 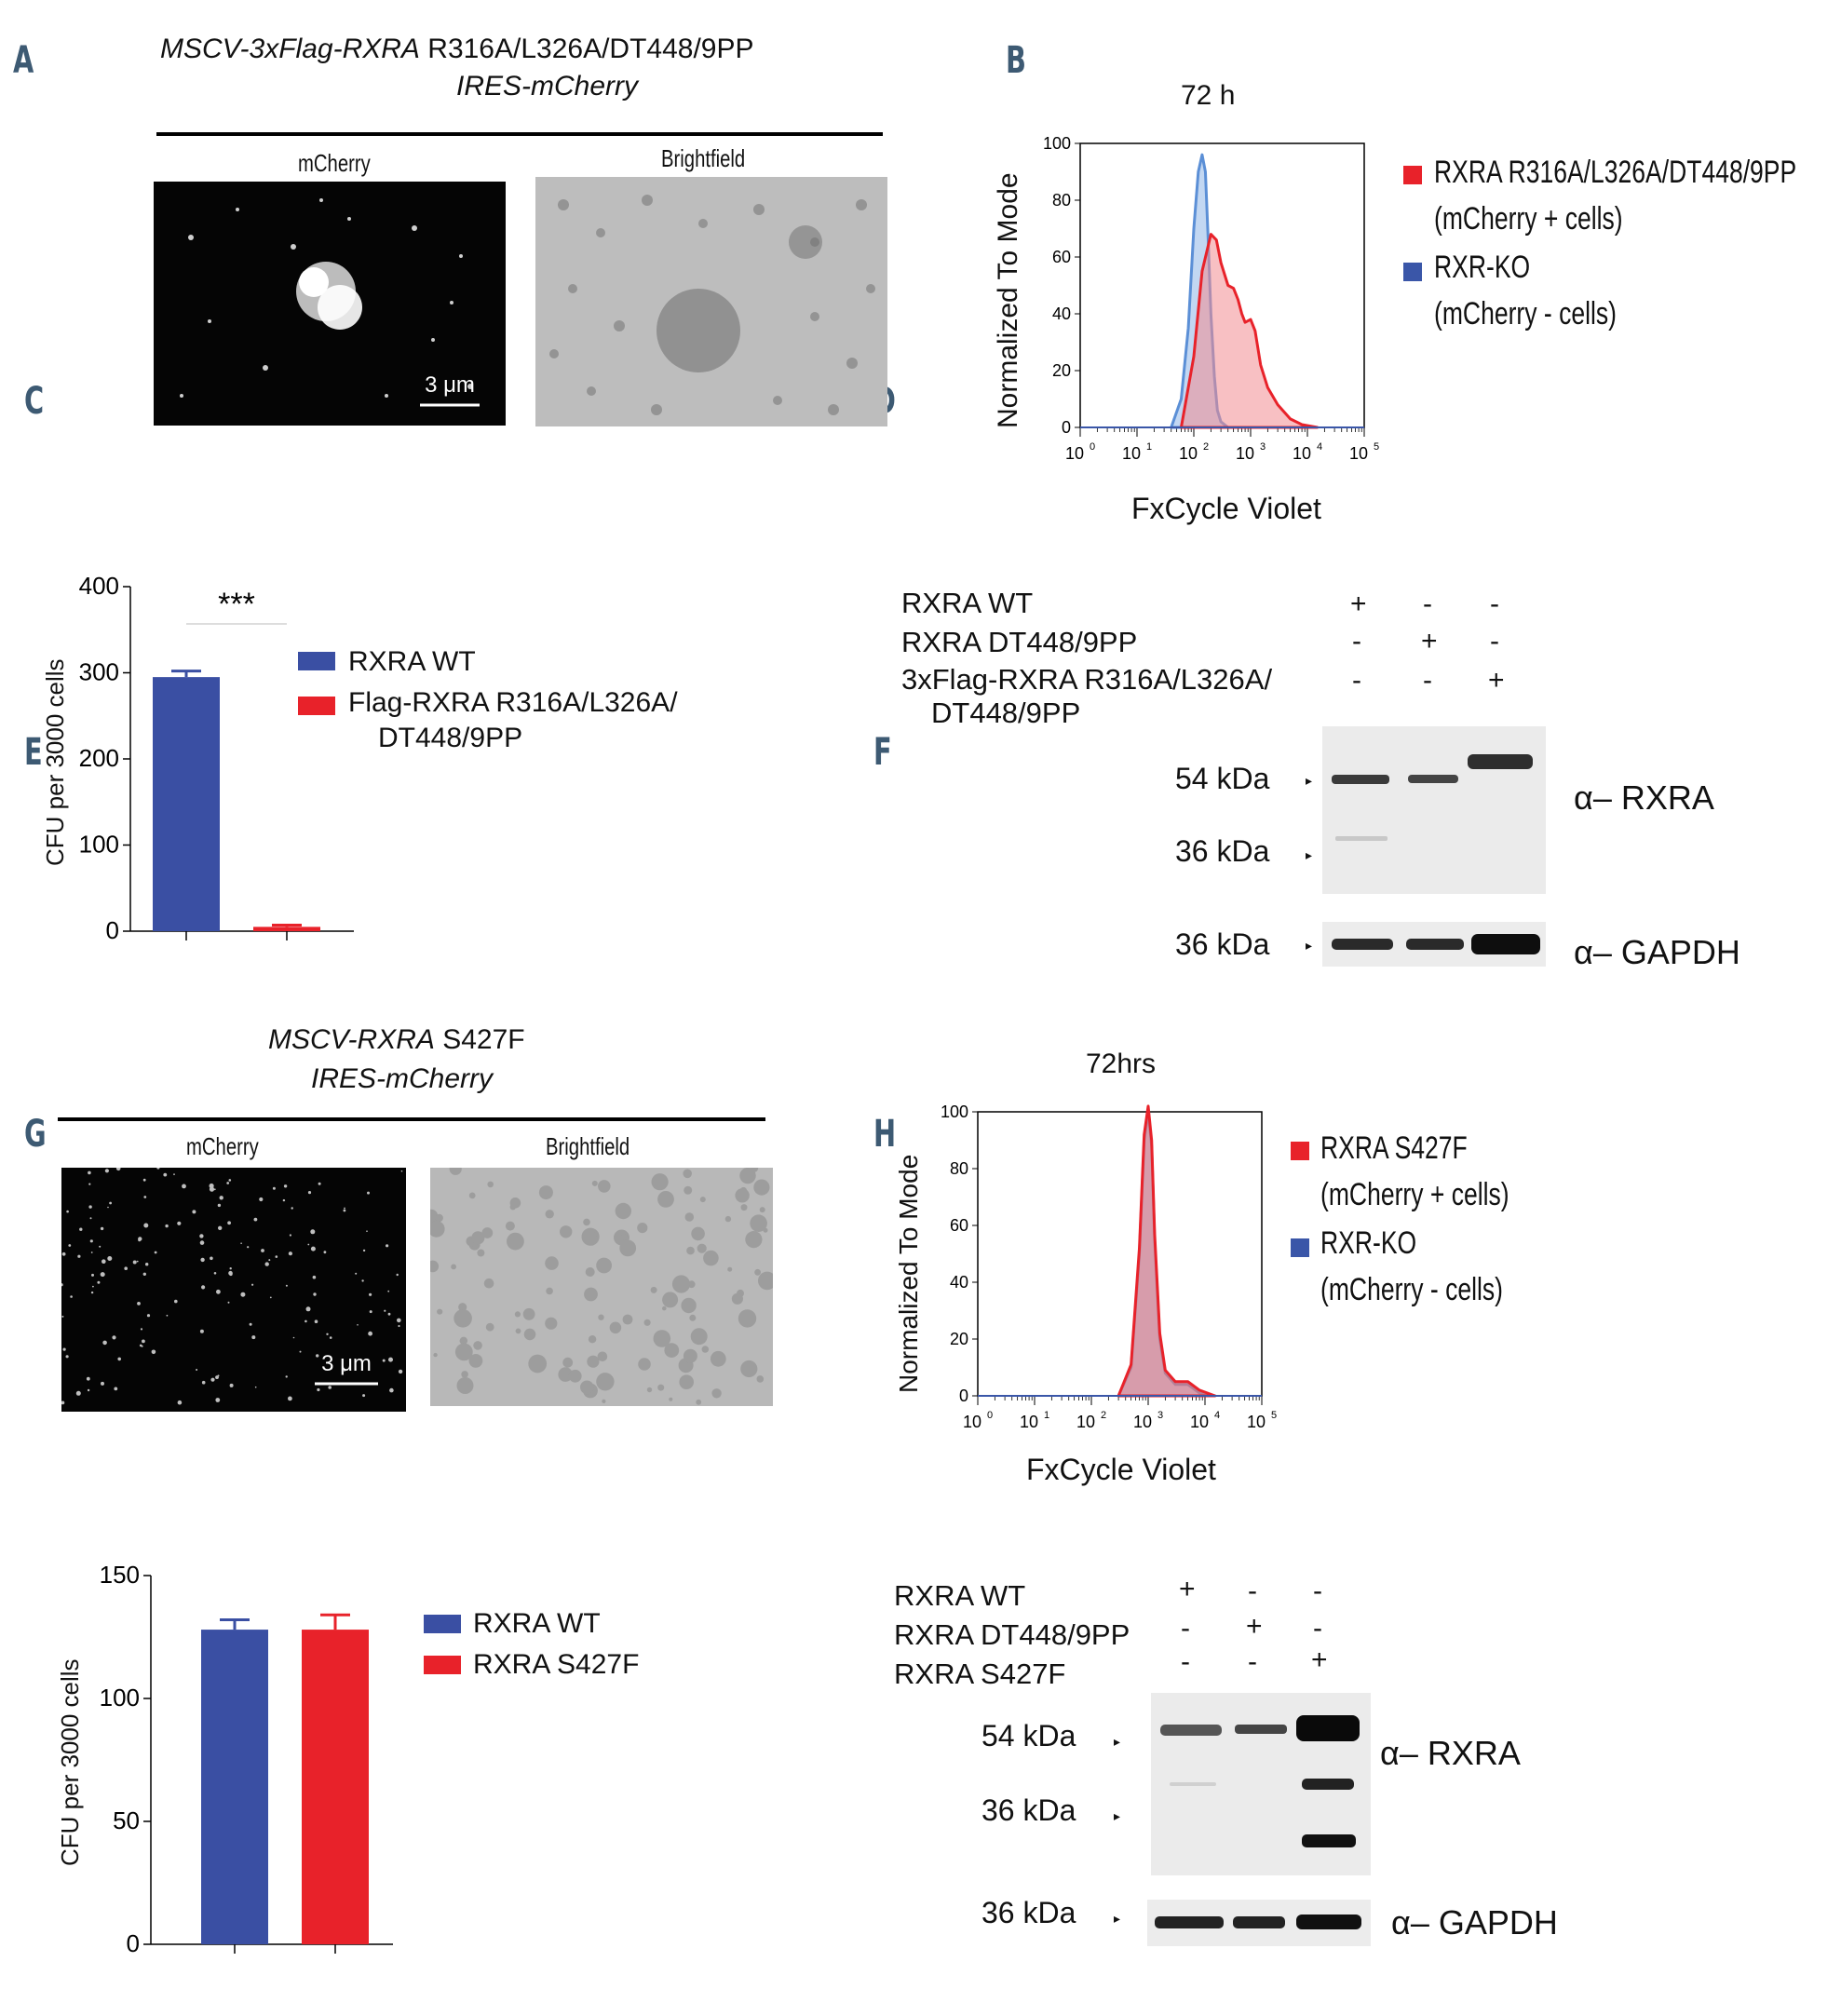 I want to click on panel-e-header-rule, so click(x=412, y=1119).